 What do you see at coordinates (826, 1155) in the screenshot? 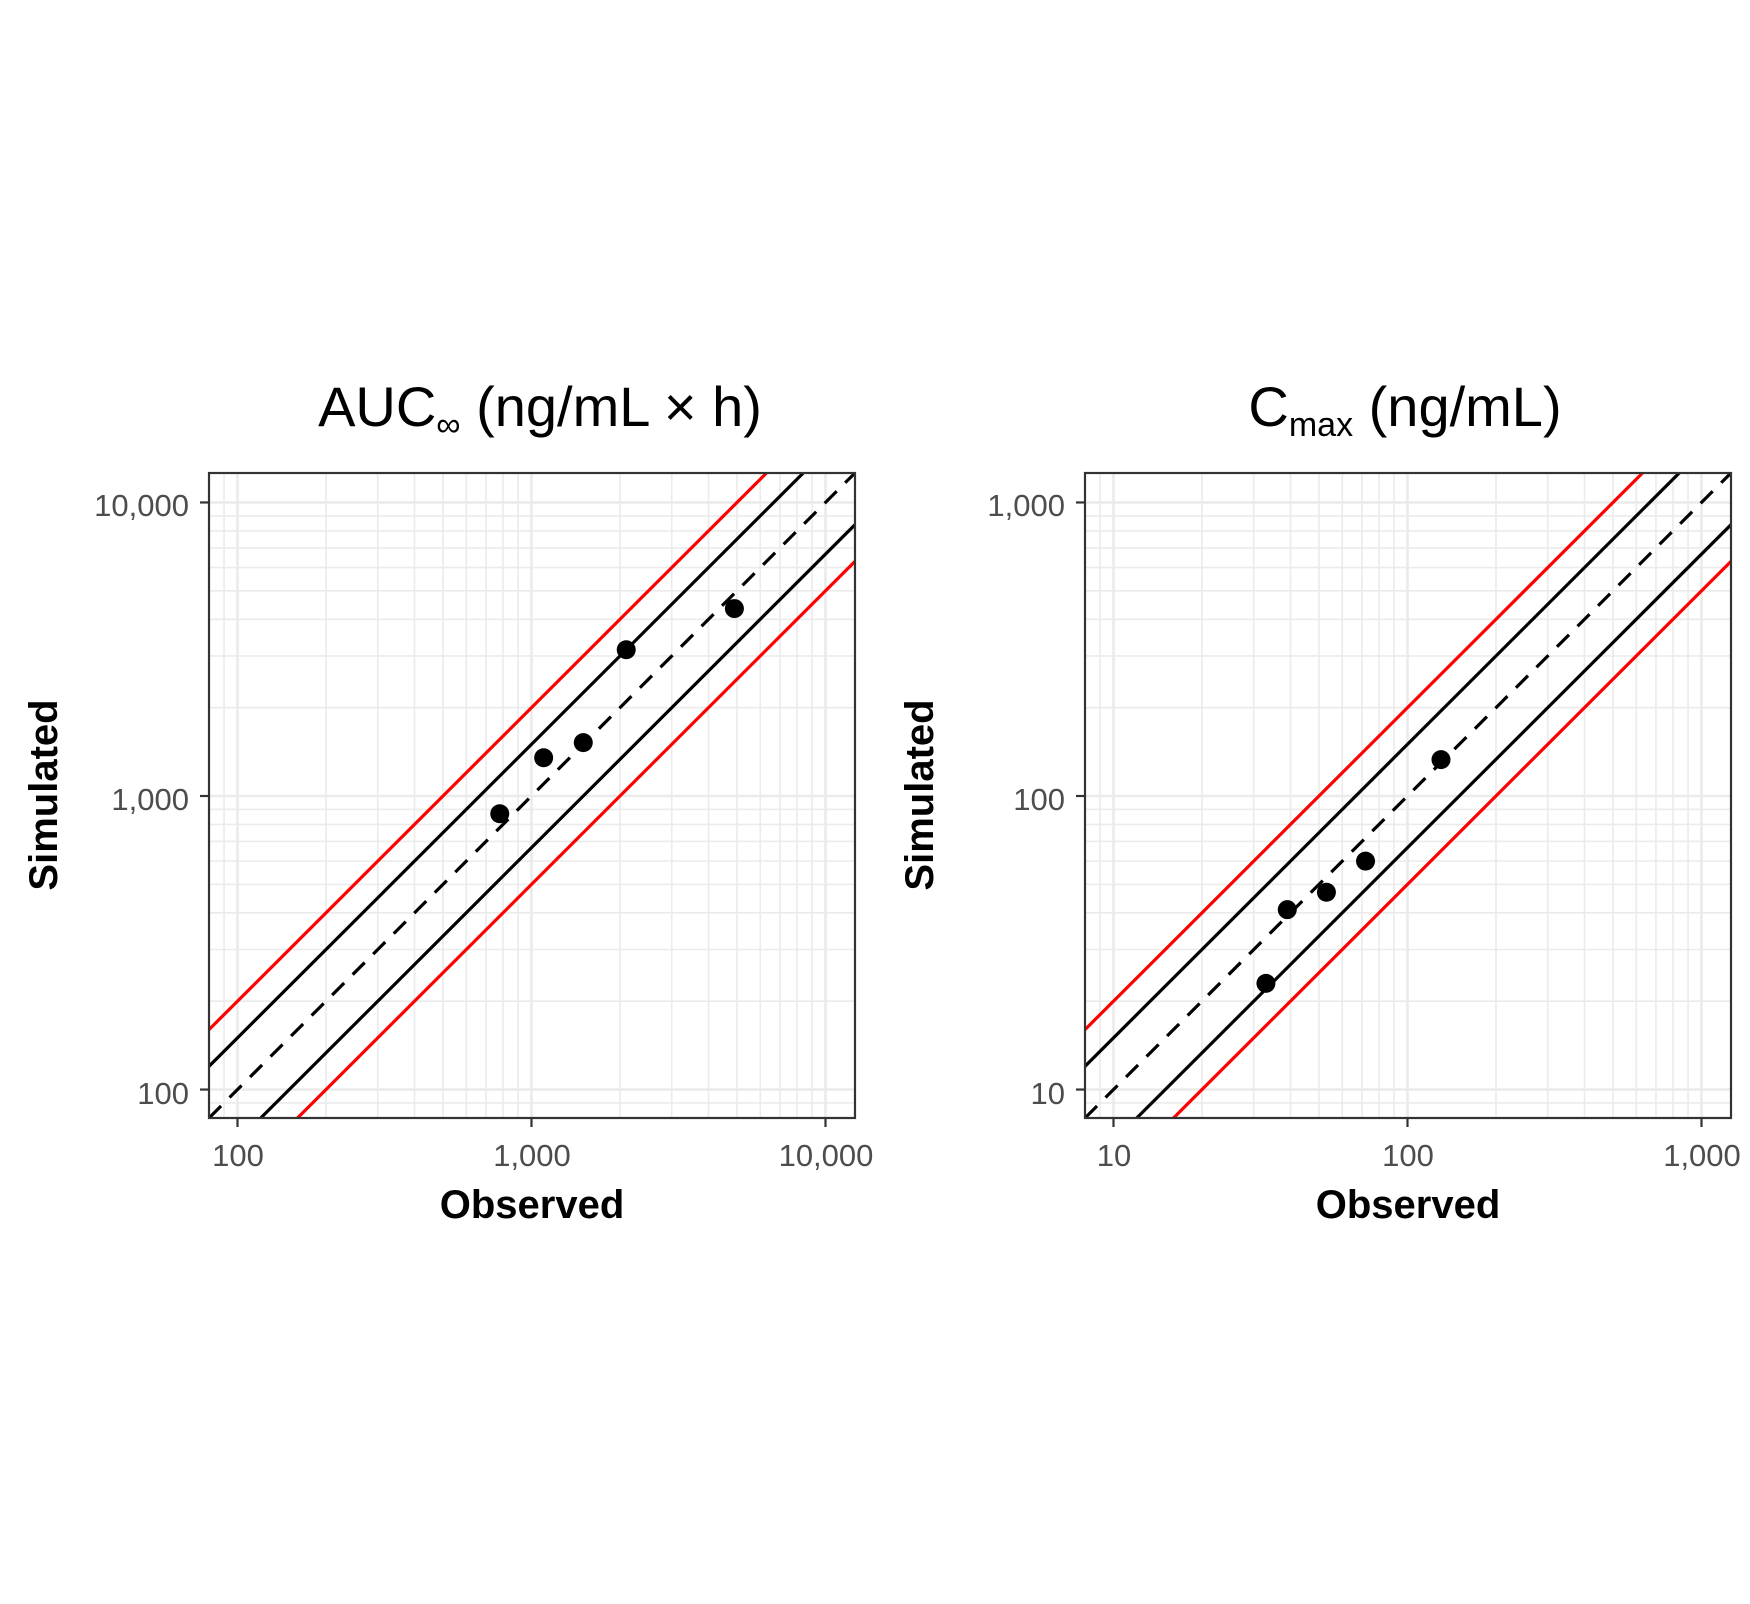
I see `x-tick-label: 10,000` at bounding box center [826, 1155].